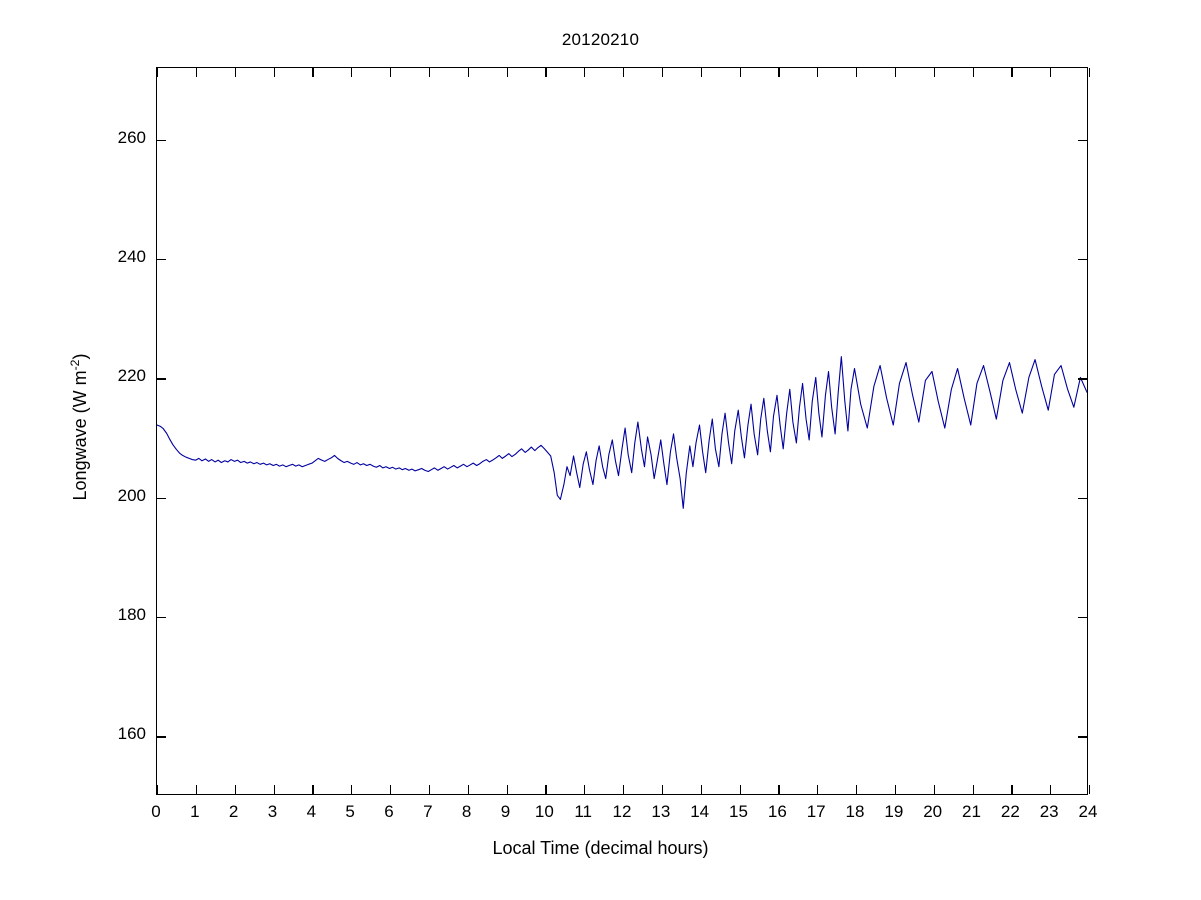 Image resolution: width=1201 pixels, height=900 pixels. What do you see at coordinates (428, 811) in the screenshot?
I see `x-tick-label: 7` at bounding box center [428, 811].